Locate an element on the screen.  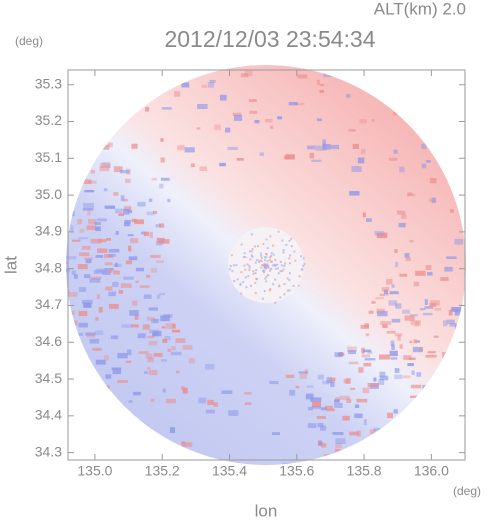
y-tick-label: 34.9 is located at coordinates (48, 231).